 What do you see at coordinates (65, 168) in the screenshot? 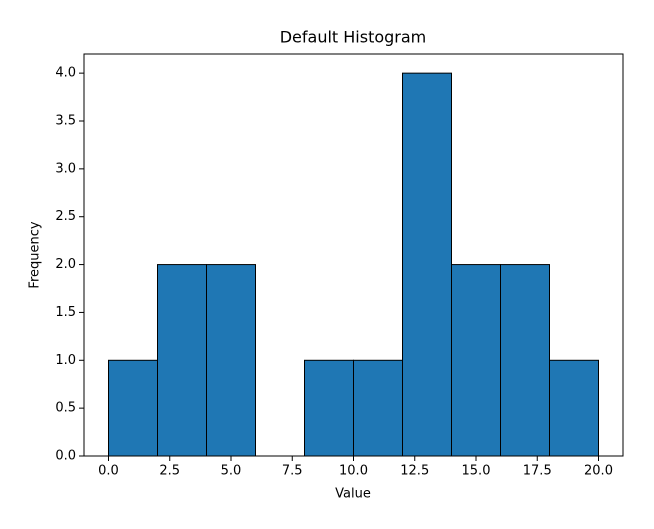
I see `y-tick-label: 3.0` at bounding box center [65, 168].